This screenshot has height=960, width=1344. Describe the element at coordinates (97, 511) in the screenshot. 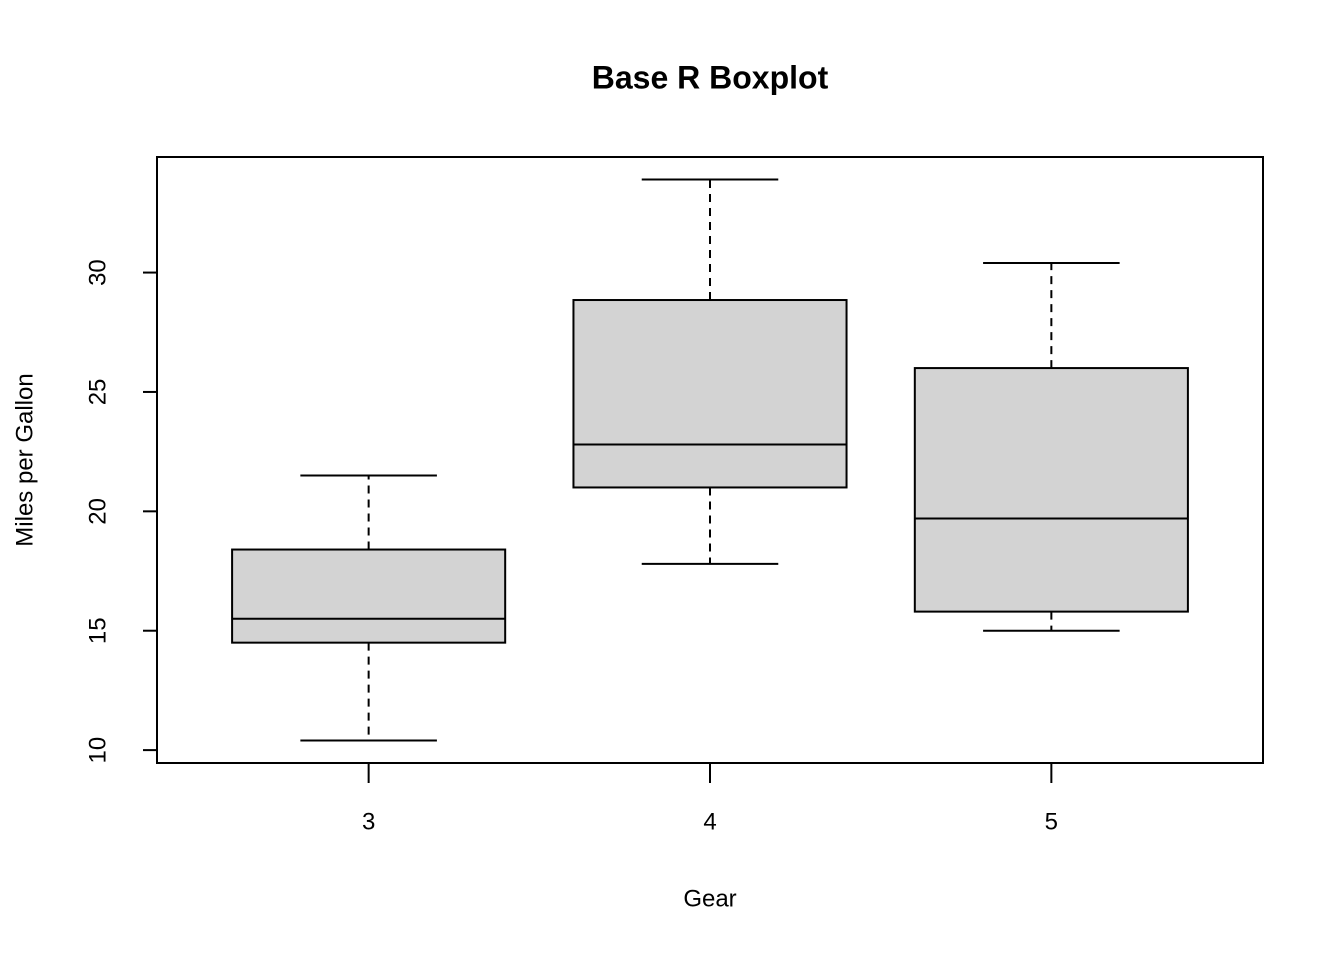

I see `y-tick-label: 20` at that location.